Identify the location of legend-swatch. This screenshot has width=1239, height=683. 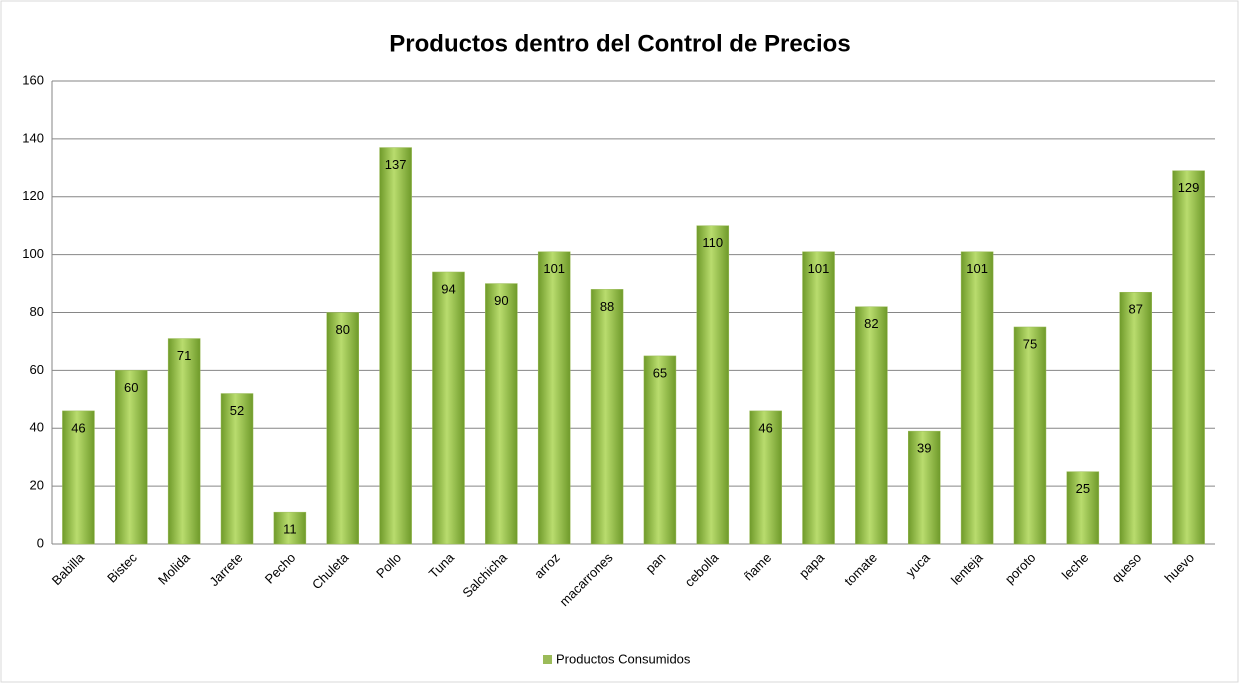
(547, 659).